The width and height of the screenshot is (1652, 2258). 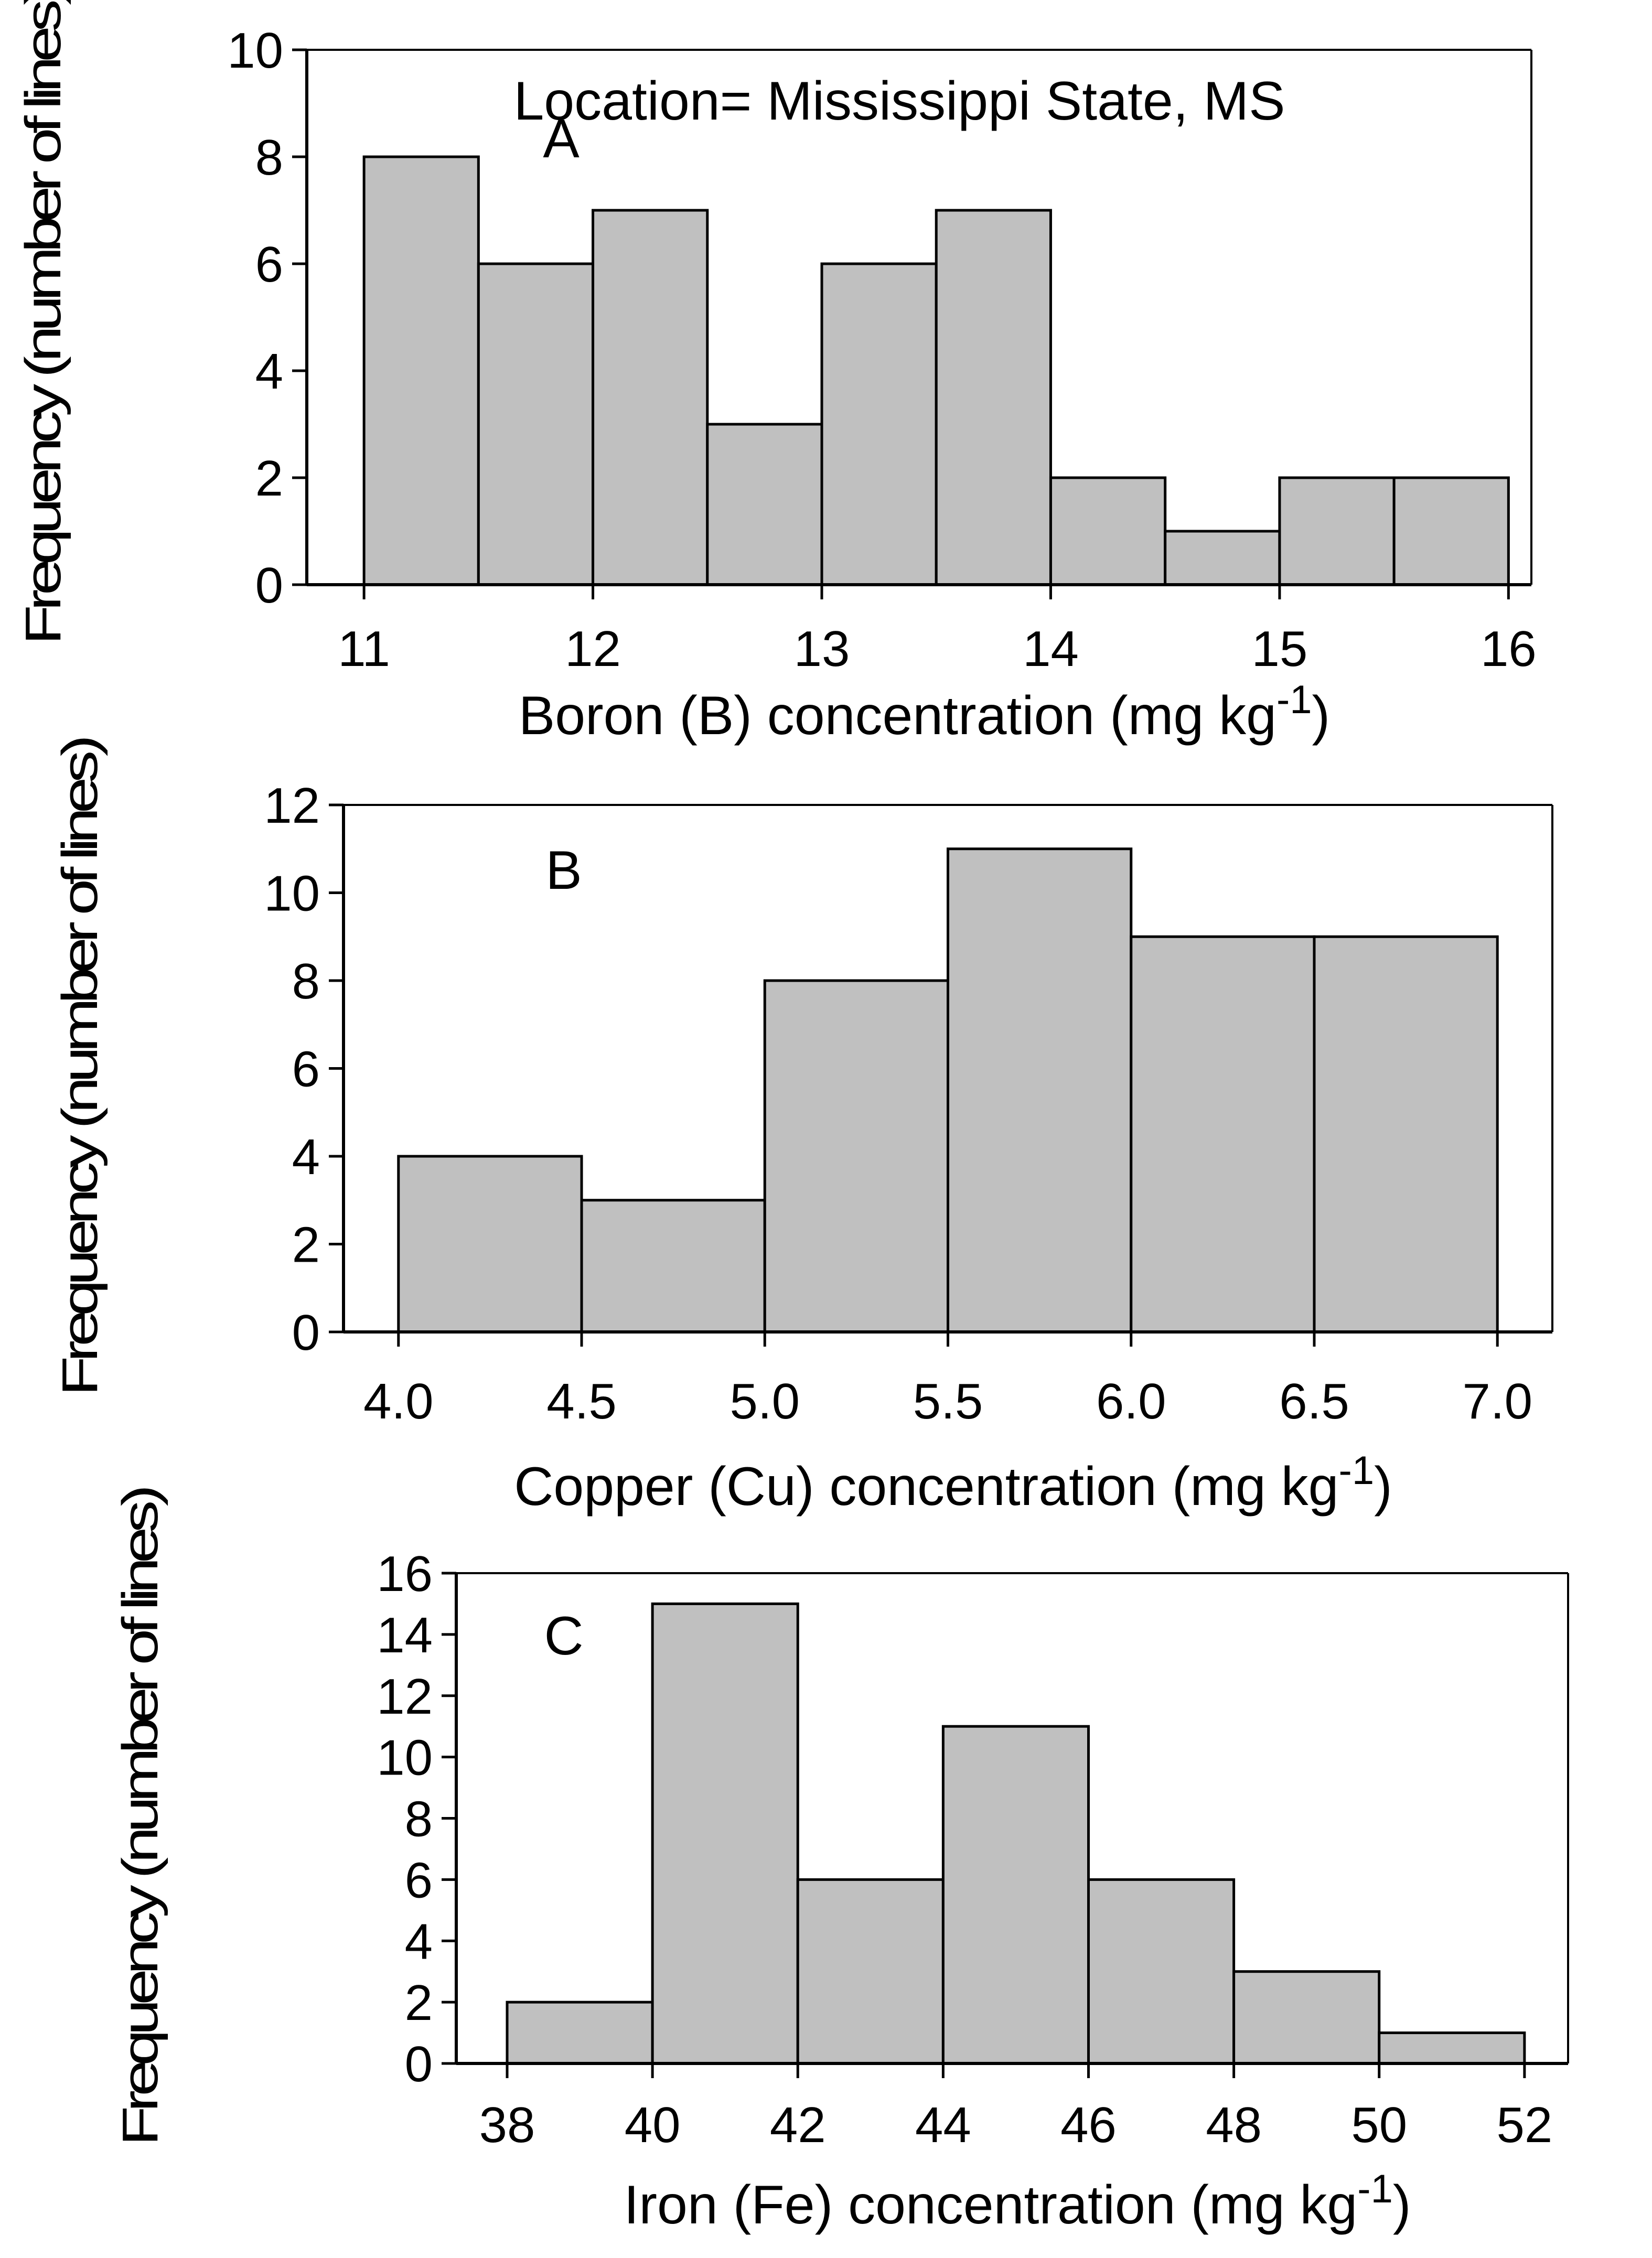 What do you see at coordinates (398, 1401) in the screenshot?
I see `x-tick-label: 4.0` at bounding box center [398, 1401].